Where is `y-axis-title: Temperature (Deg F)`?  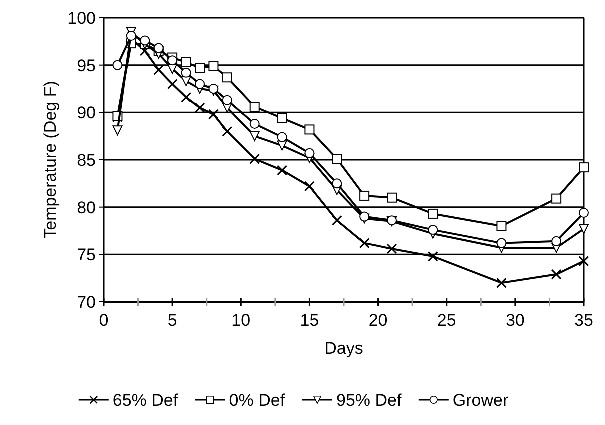
y-axis-title: Temperature (Deg F) is located at coordinates (50, 160).